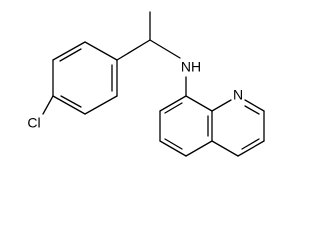 This screenshot has width=320, height=240. Describe the element at coordinates (33, 123) in the screenshot. I see `atom-label: Cl` at that location.